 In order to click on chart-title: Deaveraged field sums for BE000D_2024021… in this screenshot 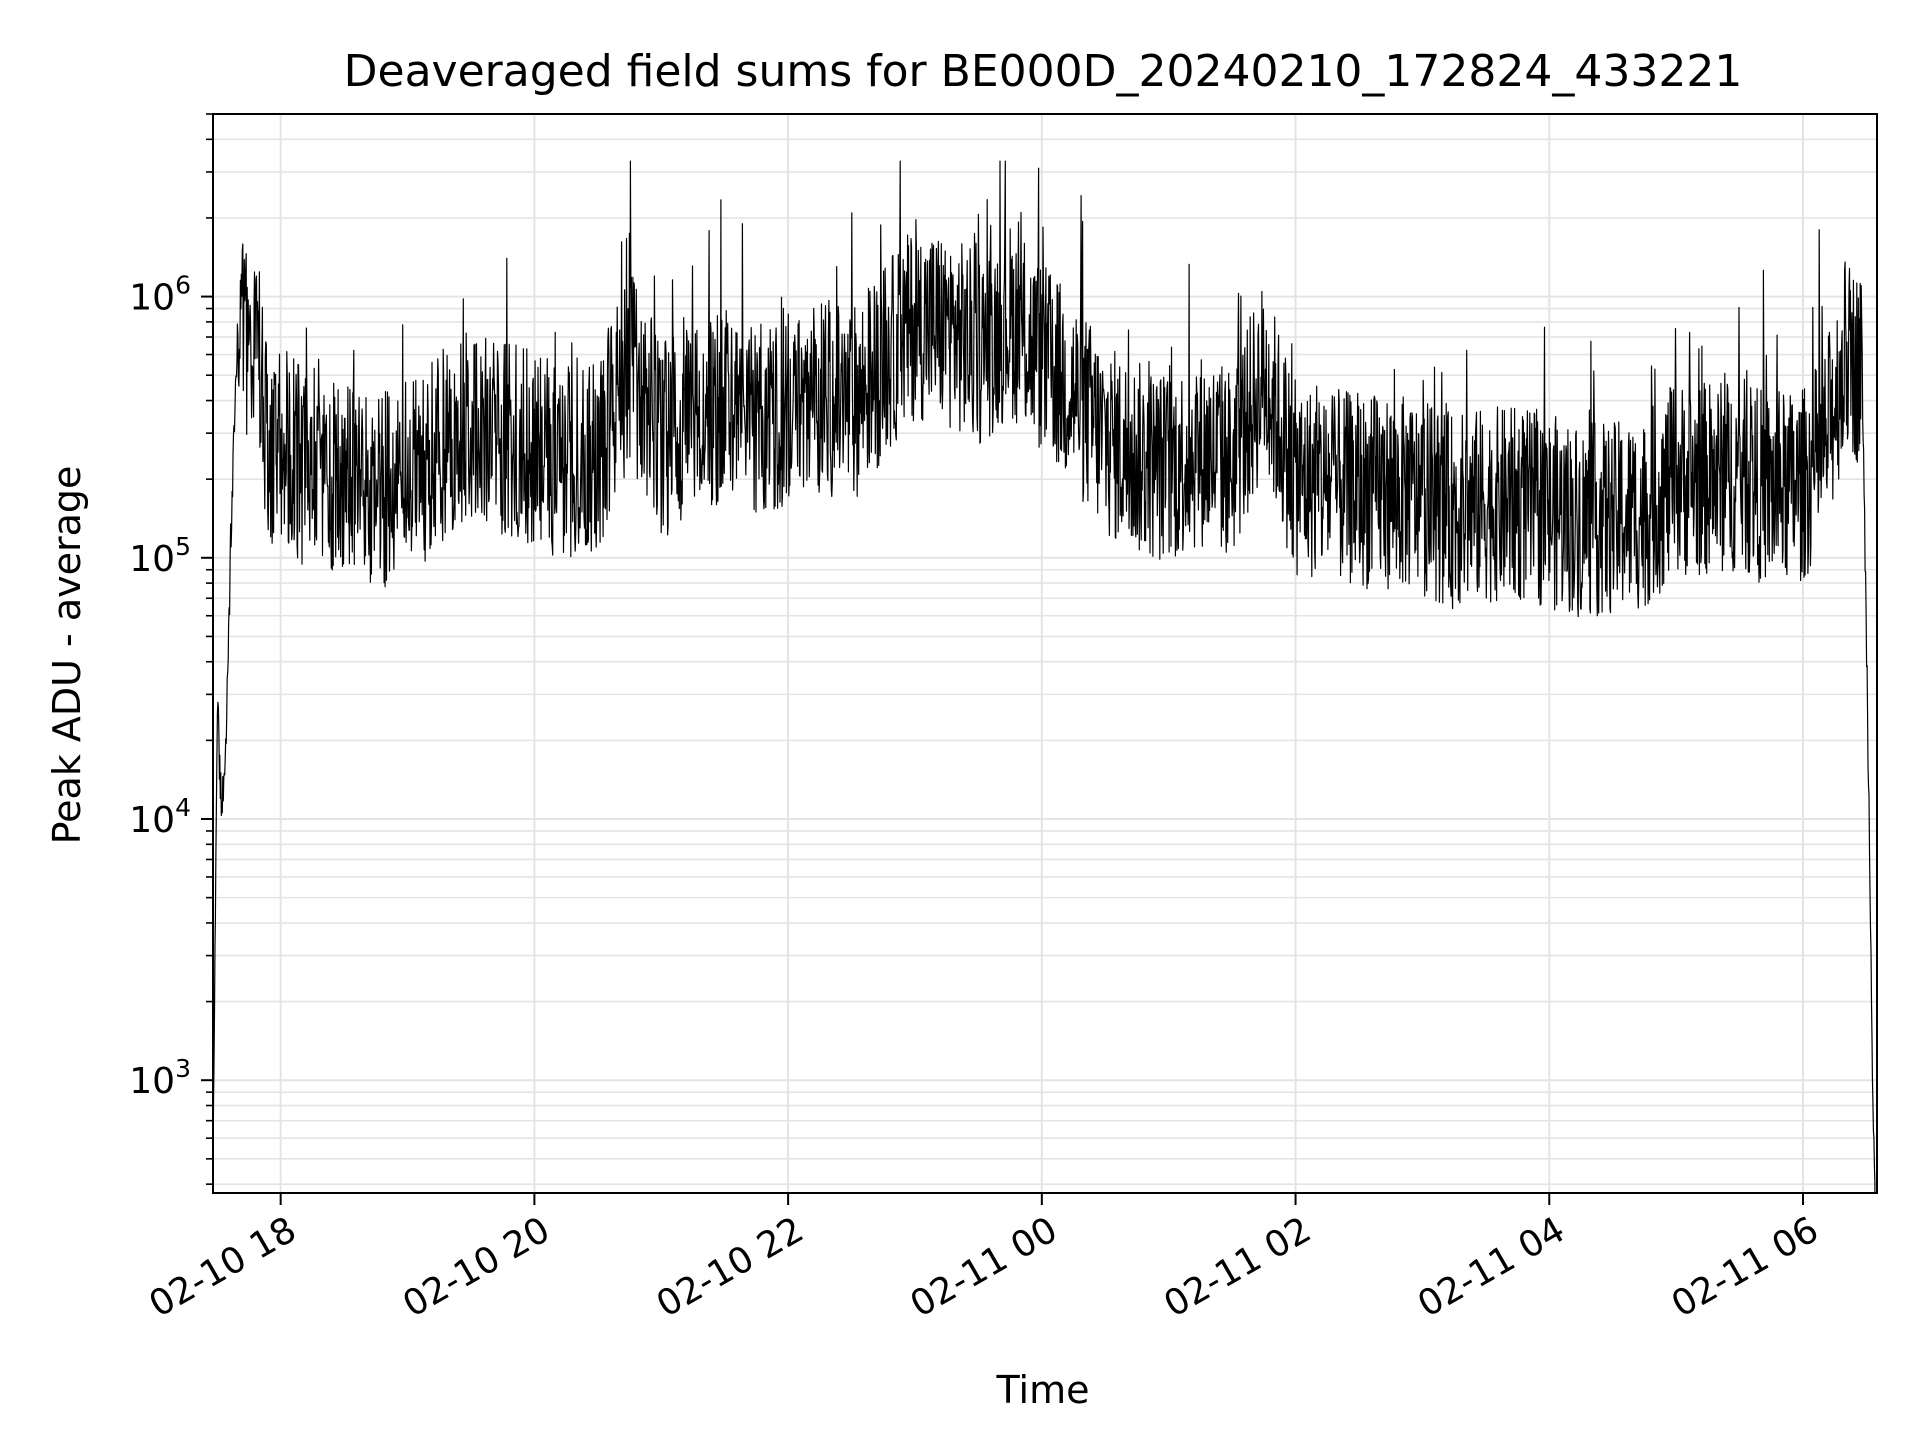, I will do `click(1043, 71)`.